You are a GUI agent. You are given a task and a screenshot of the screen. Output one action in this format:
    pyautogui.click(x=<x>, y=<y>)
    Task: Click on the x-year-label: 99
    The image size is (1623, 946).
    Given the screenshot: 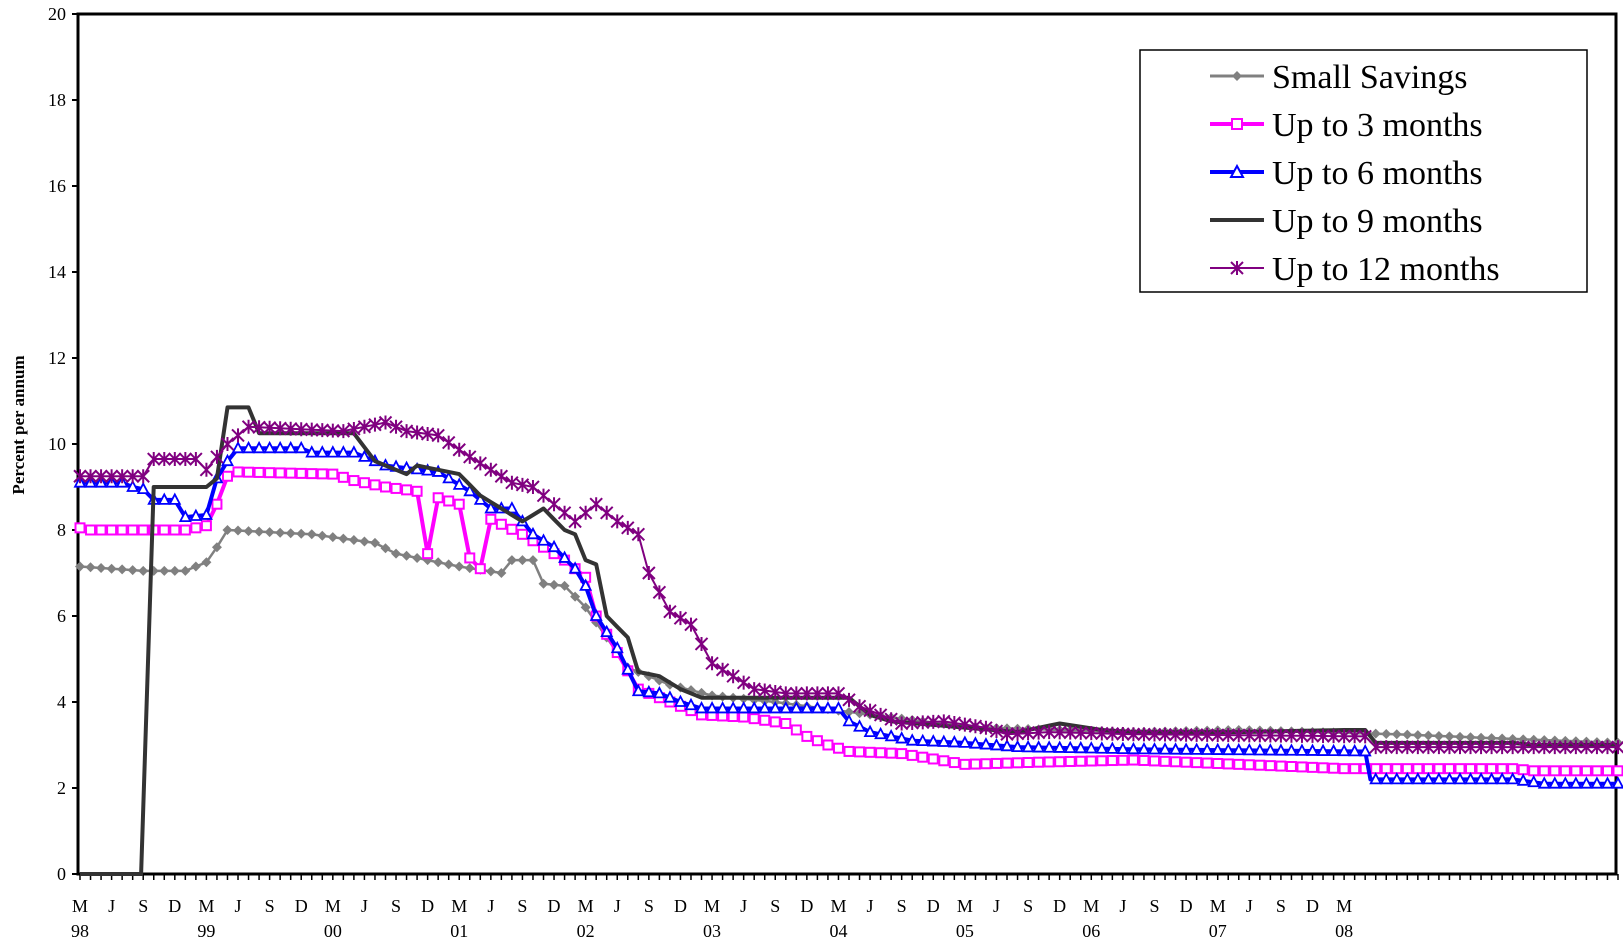 What is the action you would take?
    pyautogui.click(x=206, y=931)
    